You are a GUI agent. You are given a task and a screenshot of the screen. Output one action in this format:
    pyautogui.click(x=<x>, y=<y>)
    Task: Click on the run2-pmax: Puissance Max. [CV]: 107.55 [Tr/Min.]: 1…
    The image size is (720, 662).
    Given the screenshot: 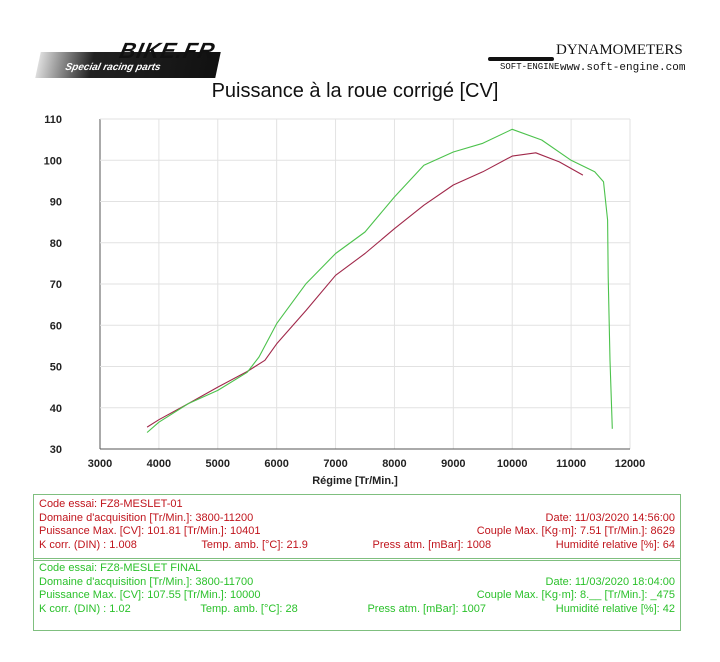 What is the action you would take?
    pyautogui.click(x=150, y=595)
    